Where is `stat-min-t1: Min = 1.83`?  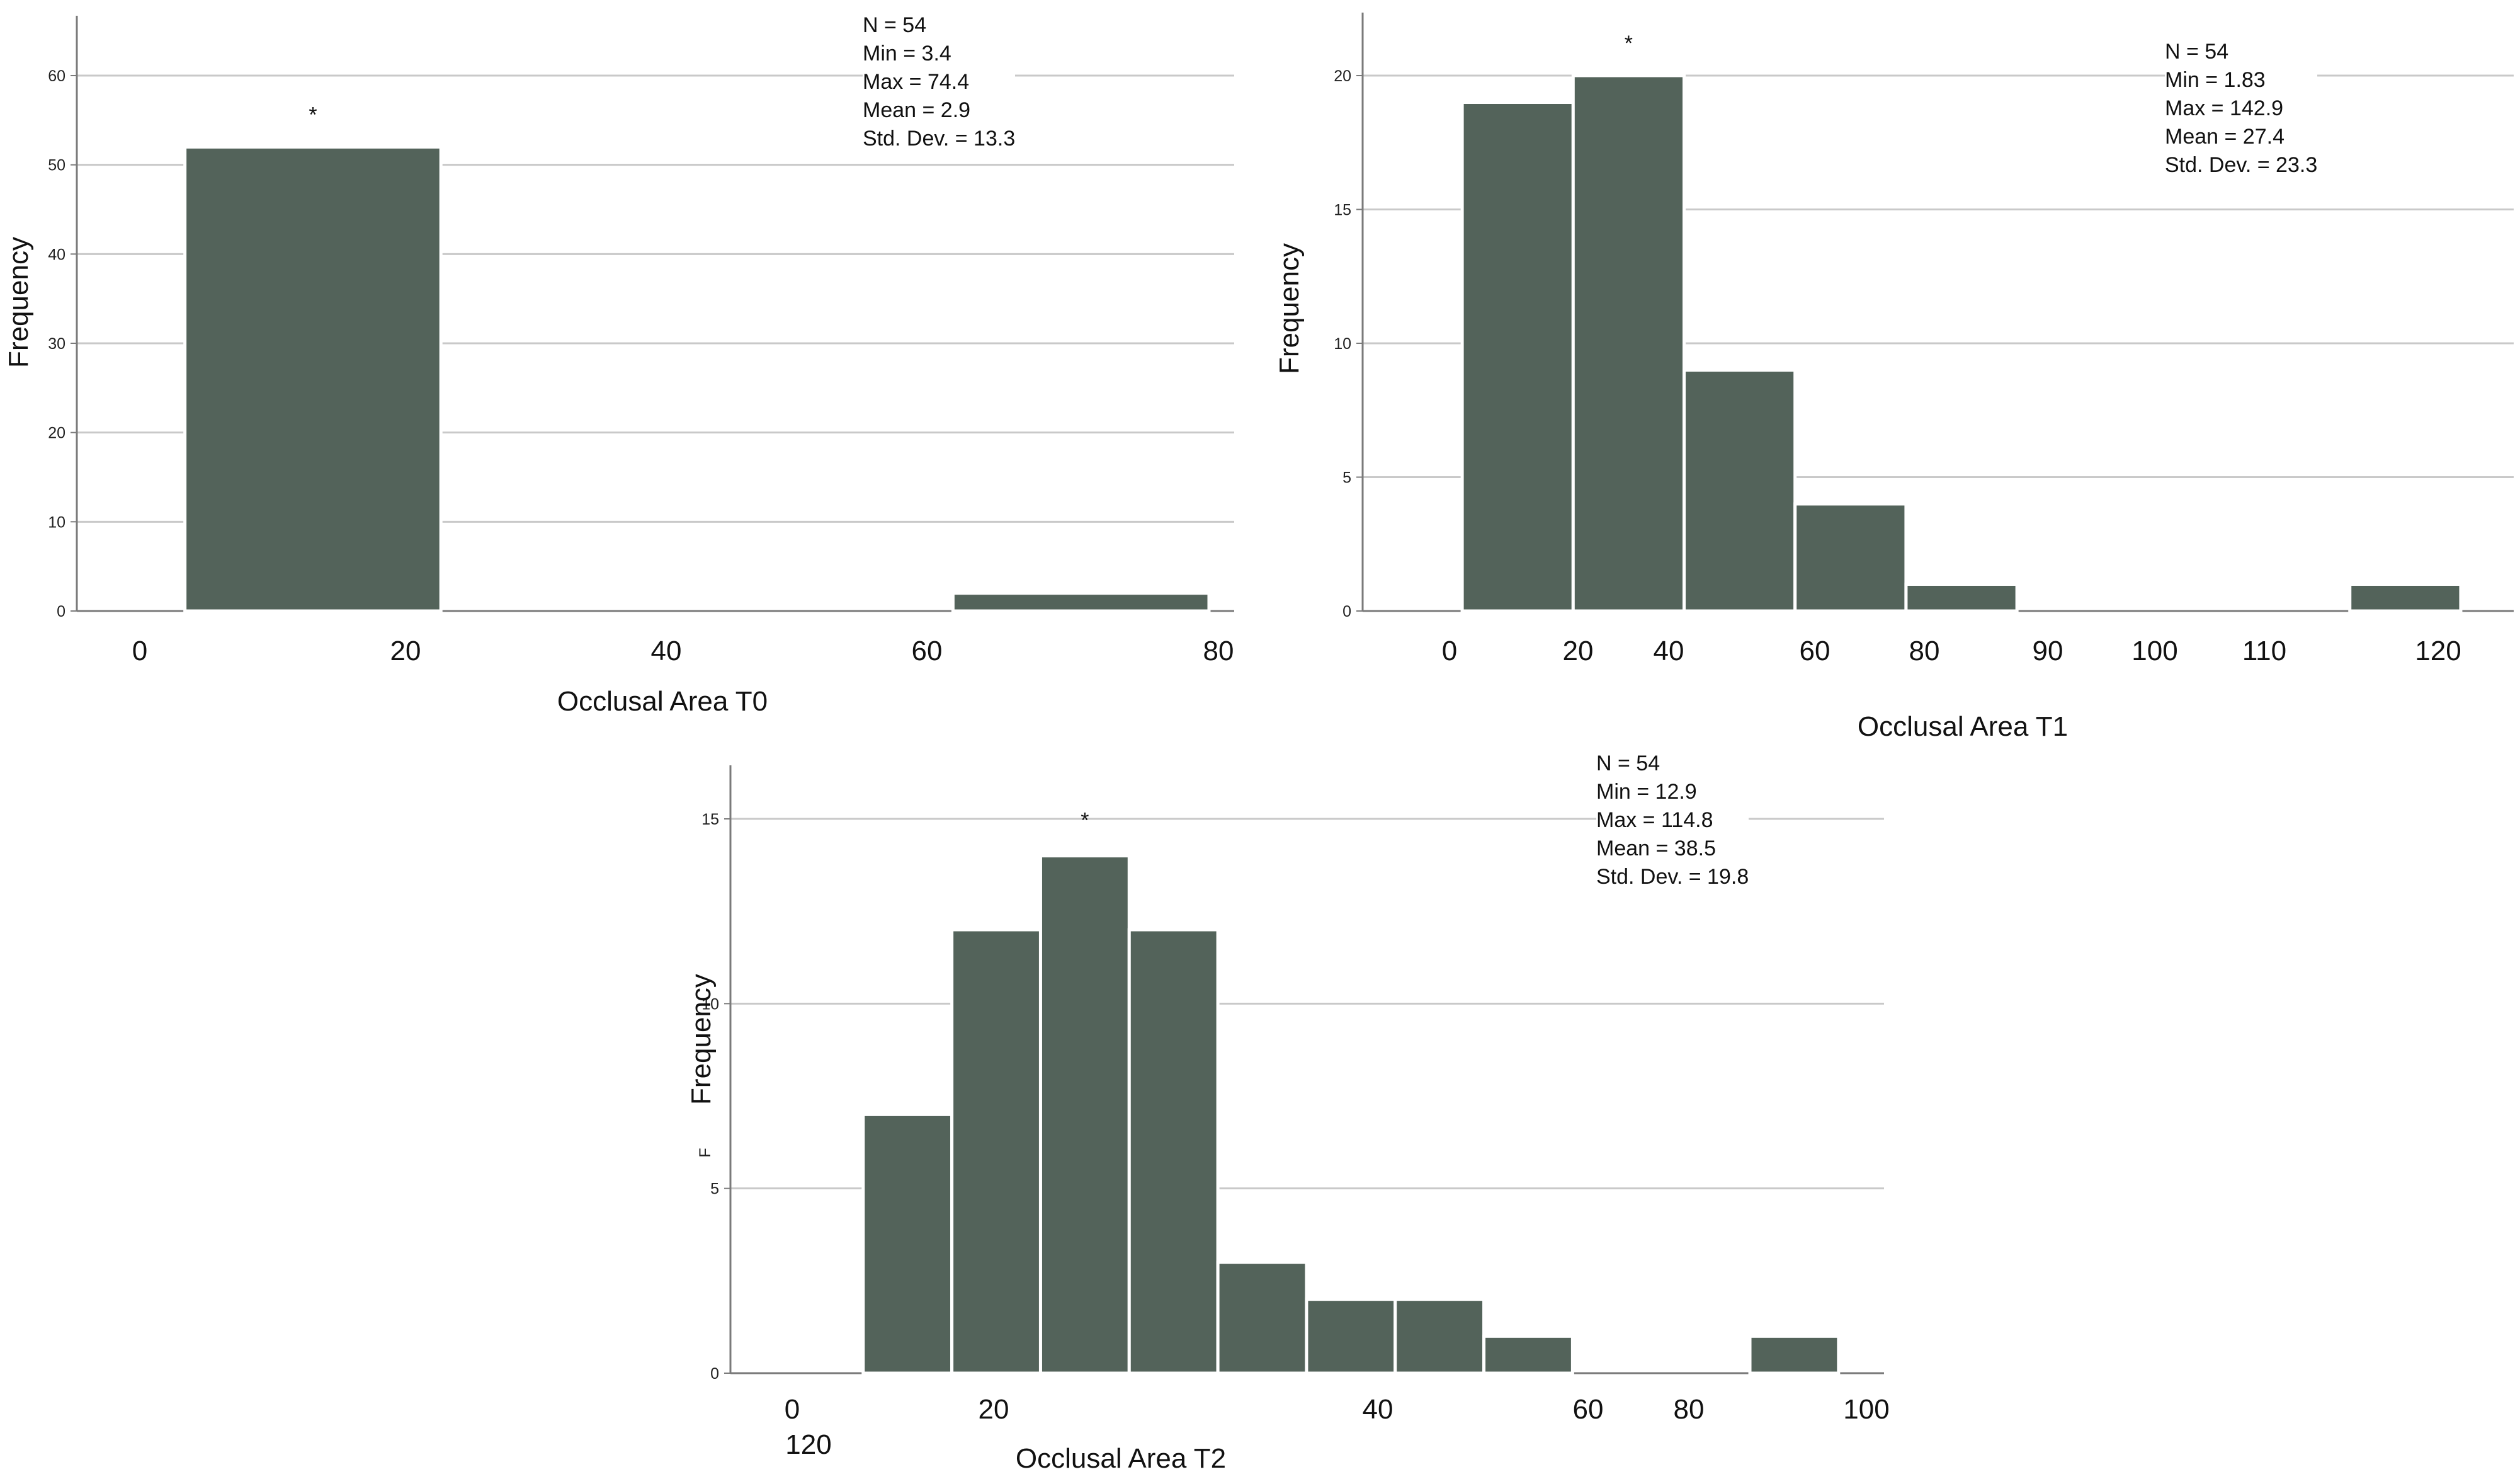
stat-min-t1: Min = 1.83 is located at coordinates (2215, 80).